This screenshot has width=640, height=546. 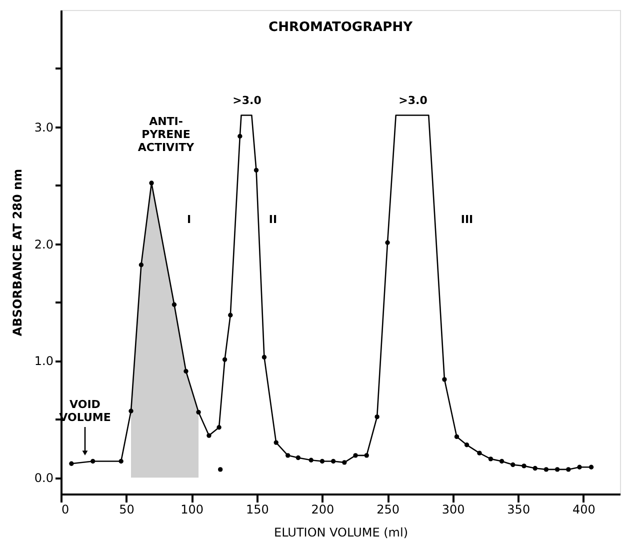 I want to click on x-tick-label: 300, so click(x=453, y=509).